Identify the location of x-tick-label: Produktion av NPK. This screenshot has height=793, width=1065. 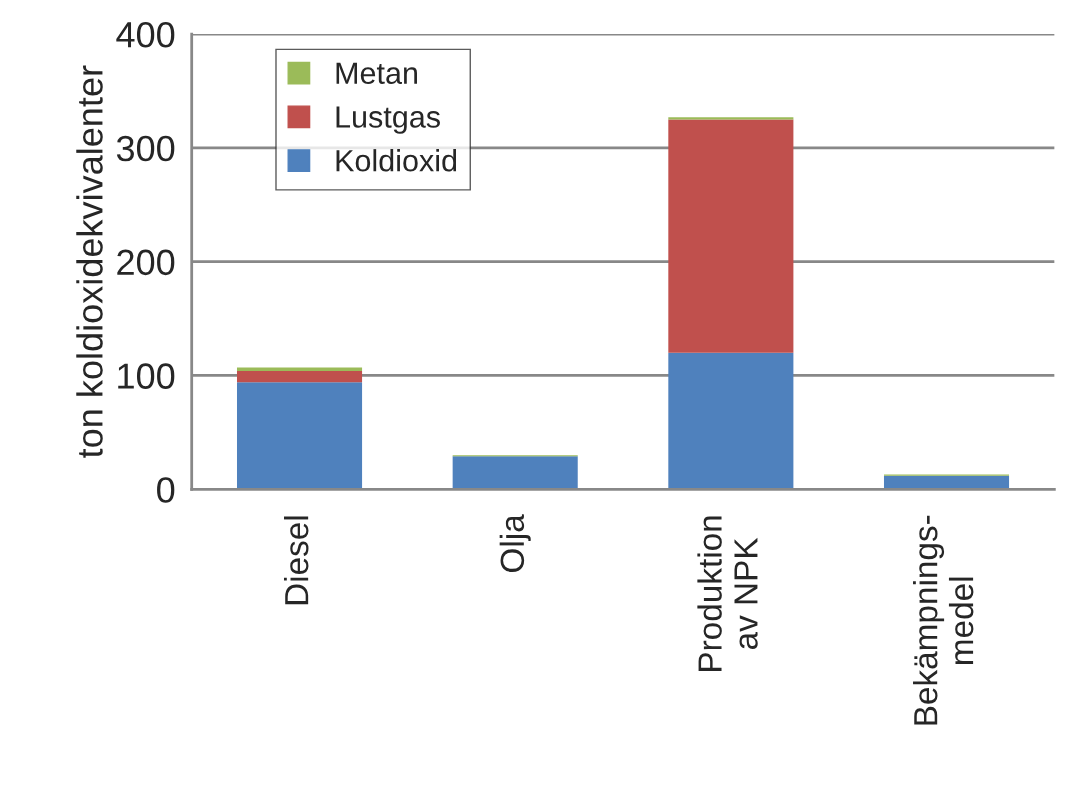
(727, 593).